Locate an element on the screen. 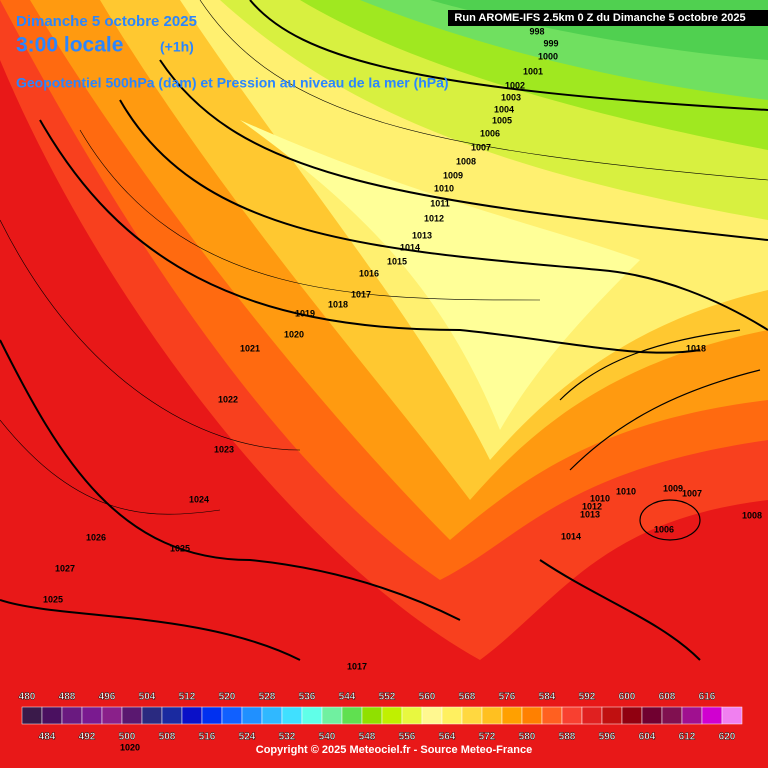 Image resolution: width=768 pixels, height=768 pixels. isobar-label: 1001 is located at coordinates (533, 71).